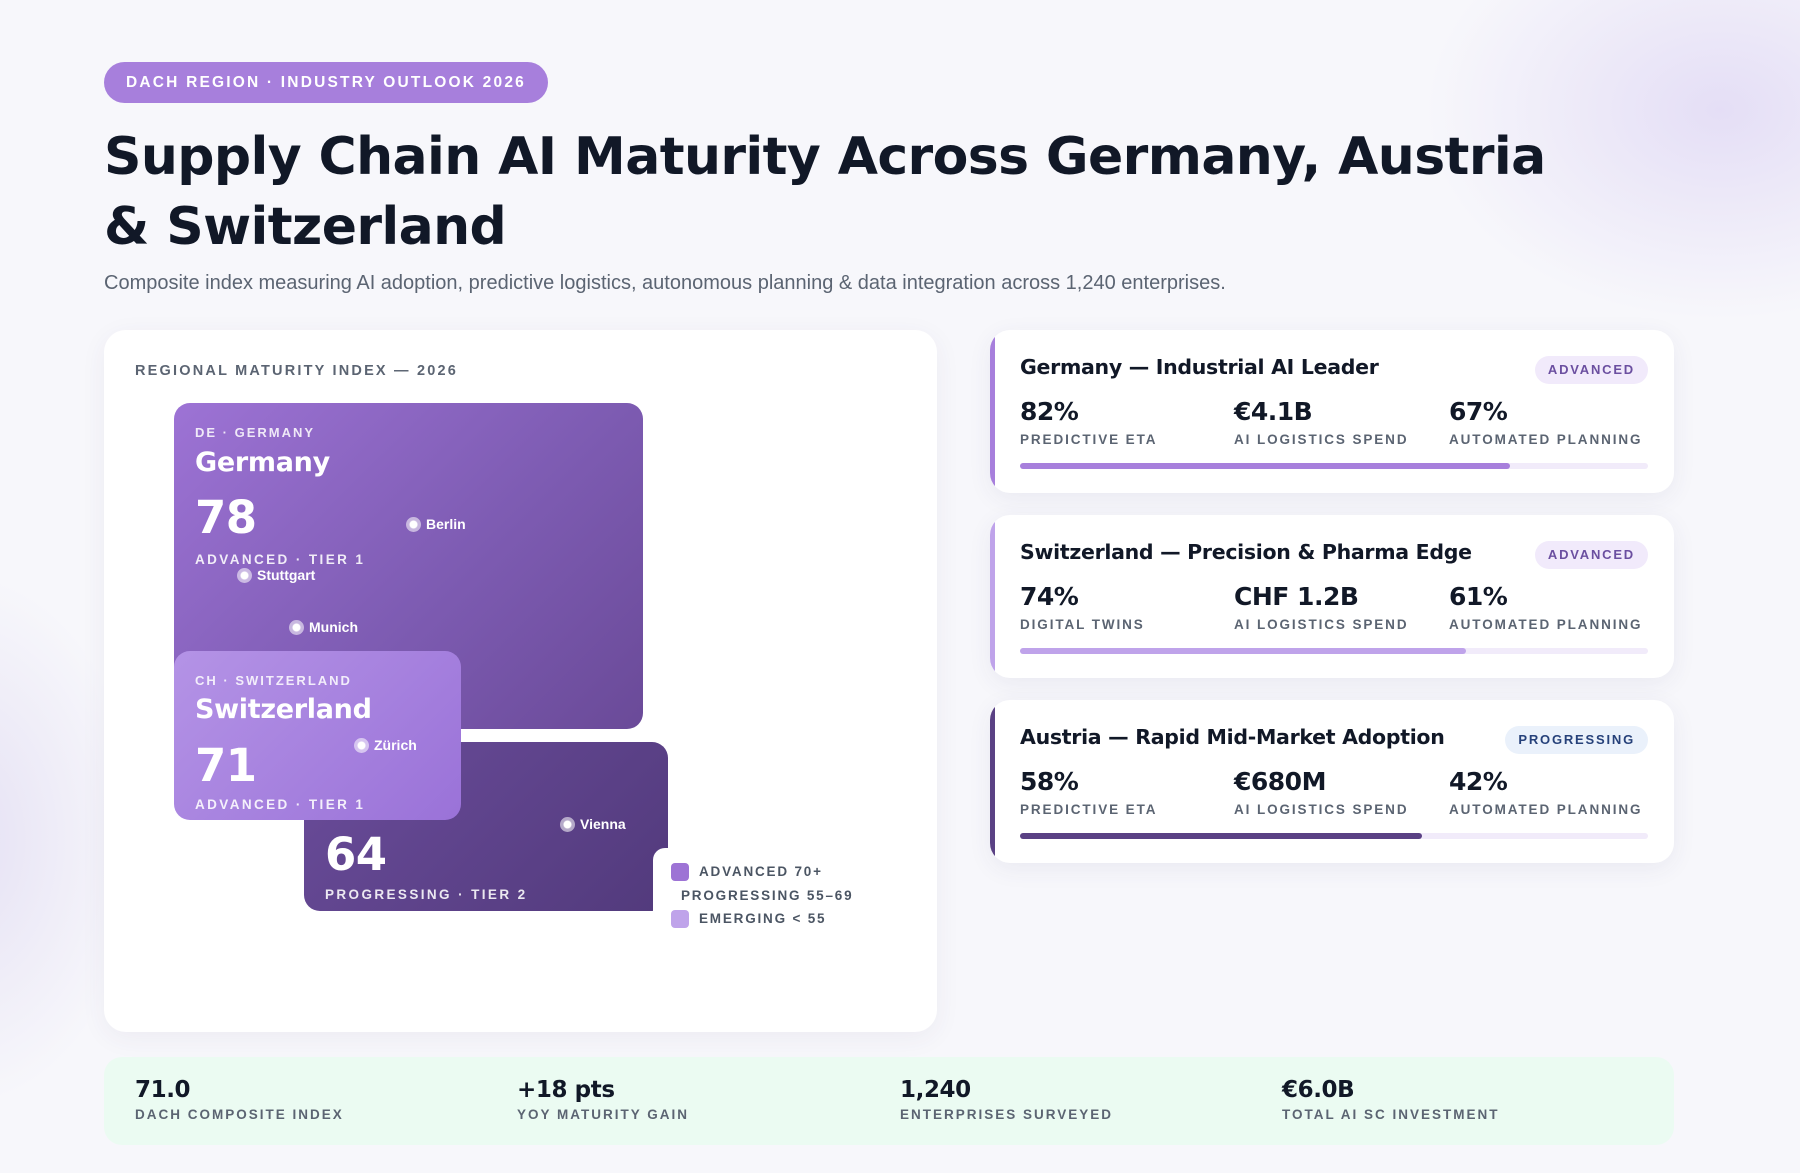 The width and height of the screenshot is (1800, 1173). What do you see at coordinates (1007, 1114) in the screenshot?
I see `stat-label: ENTERPRISES SURVEYED` at bounding box center [1007, 1114].